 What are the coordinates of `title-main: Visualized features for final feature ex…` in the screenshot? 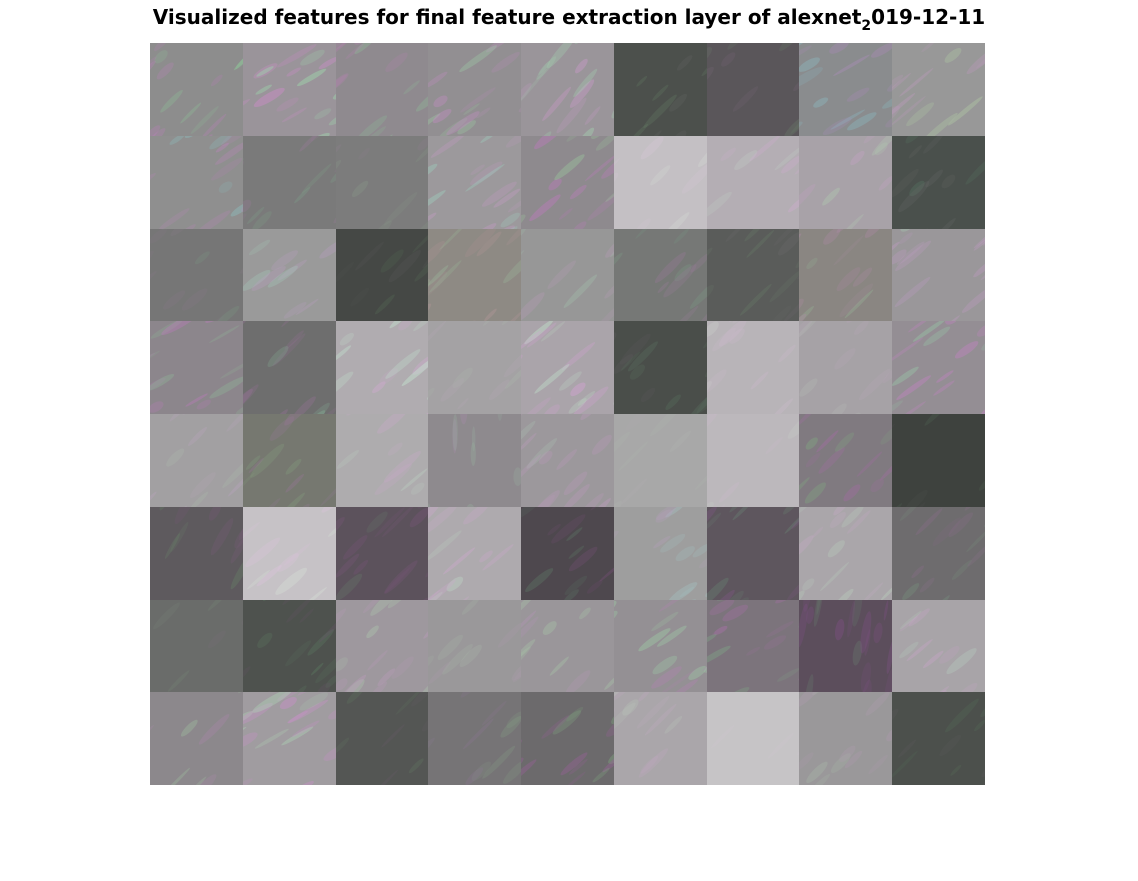 It's located at (507, 17).